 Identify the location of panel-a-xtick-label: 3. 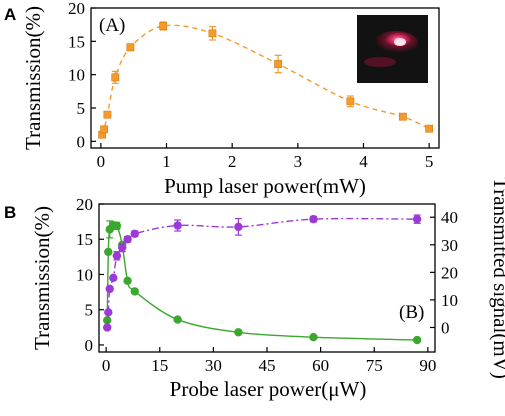
(298, 161).